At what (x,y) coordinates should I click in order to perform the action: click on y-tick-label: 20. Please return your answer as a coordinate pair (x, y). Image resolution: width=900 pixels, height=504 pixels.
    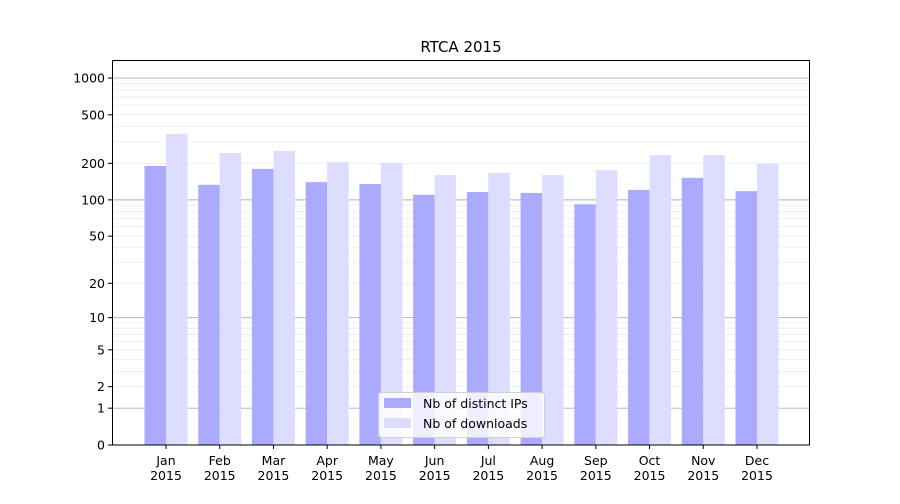
    Looking at the image, I should click on (97, 283).